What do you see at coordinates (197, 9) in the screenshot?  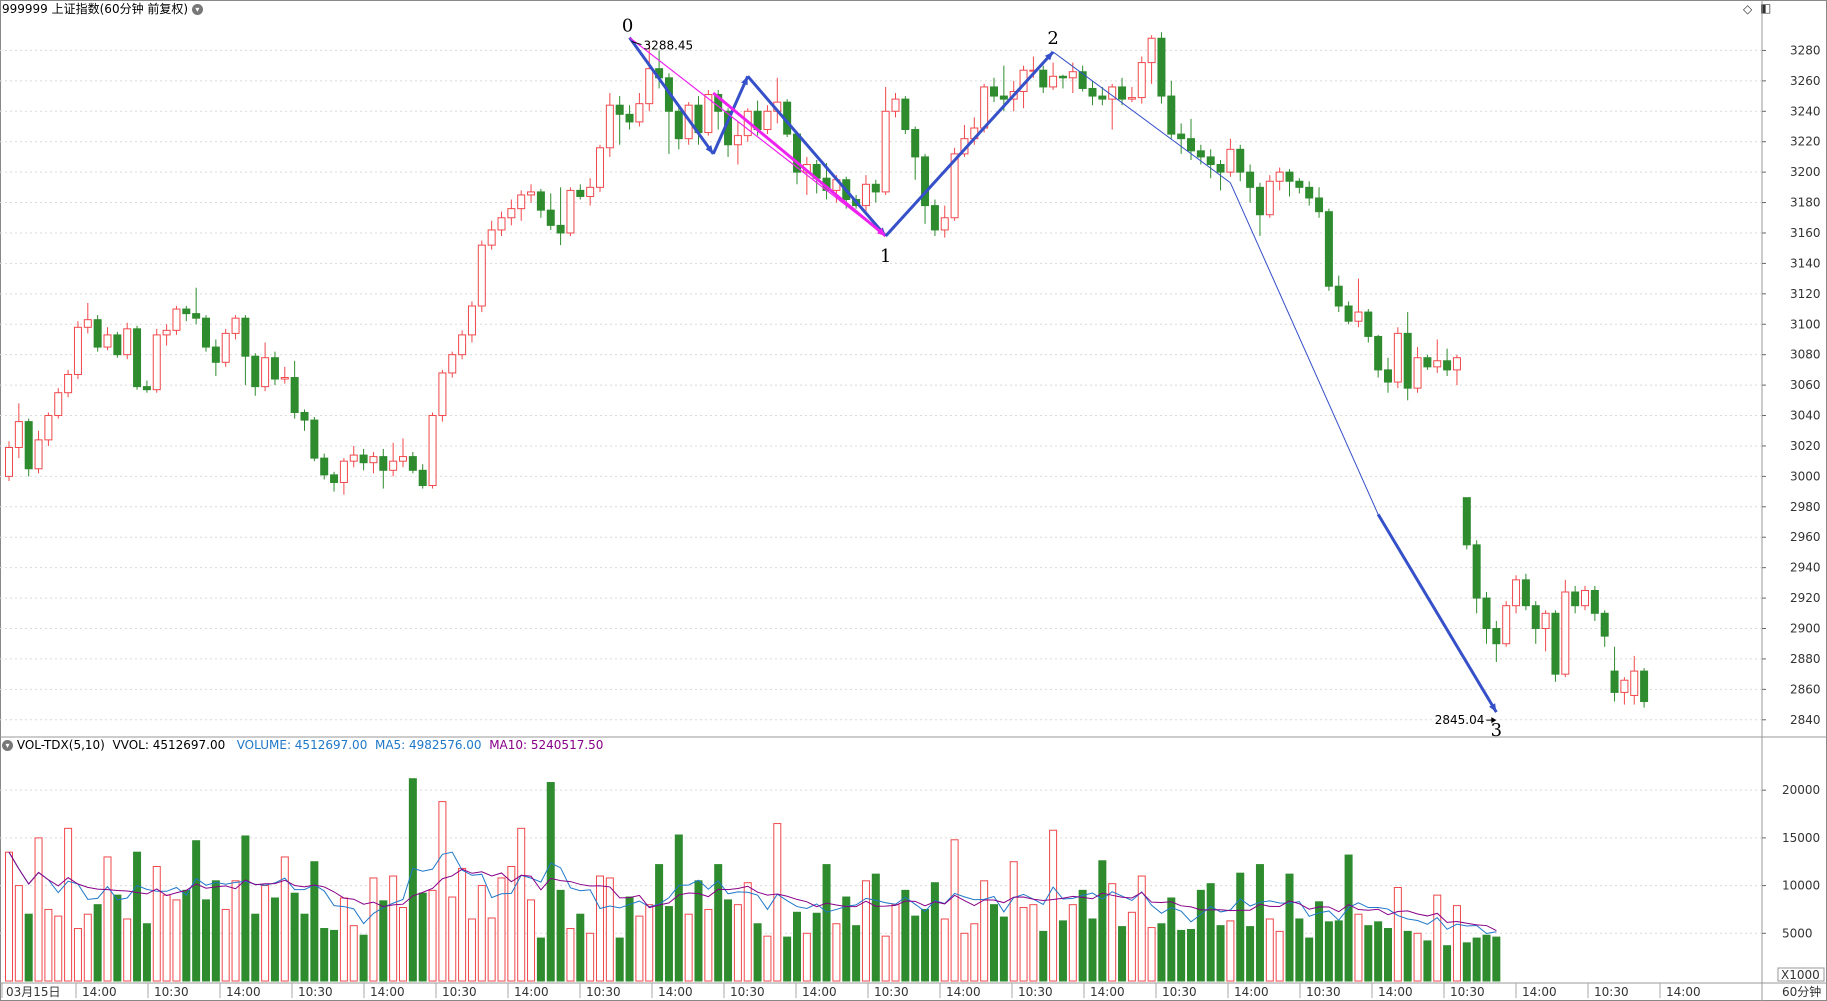 I see `chevron-down-icon: ▾` at bounding box center [197, 9].